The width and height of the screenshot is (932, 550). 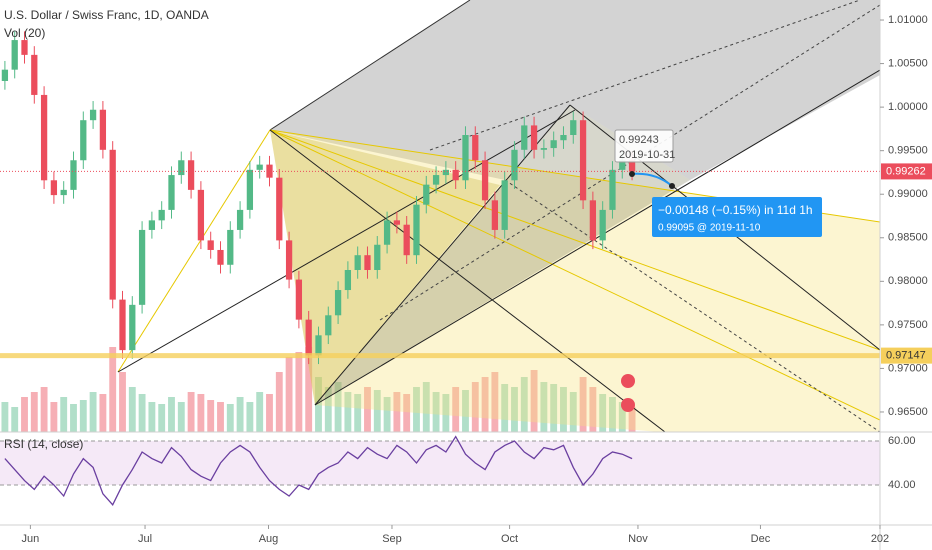 I want to click on callout-price: 0.99243, so click(x=639, y=140).